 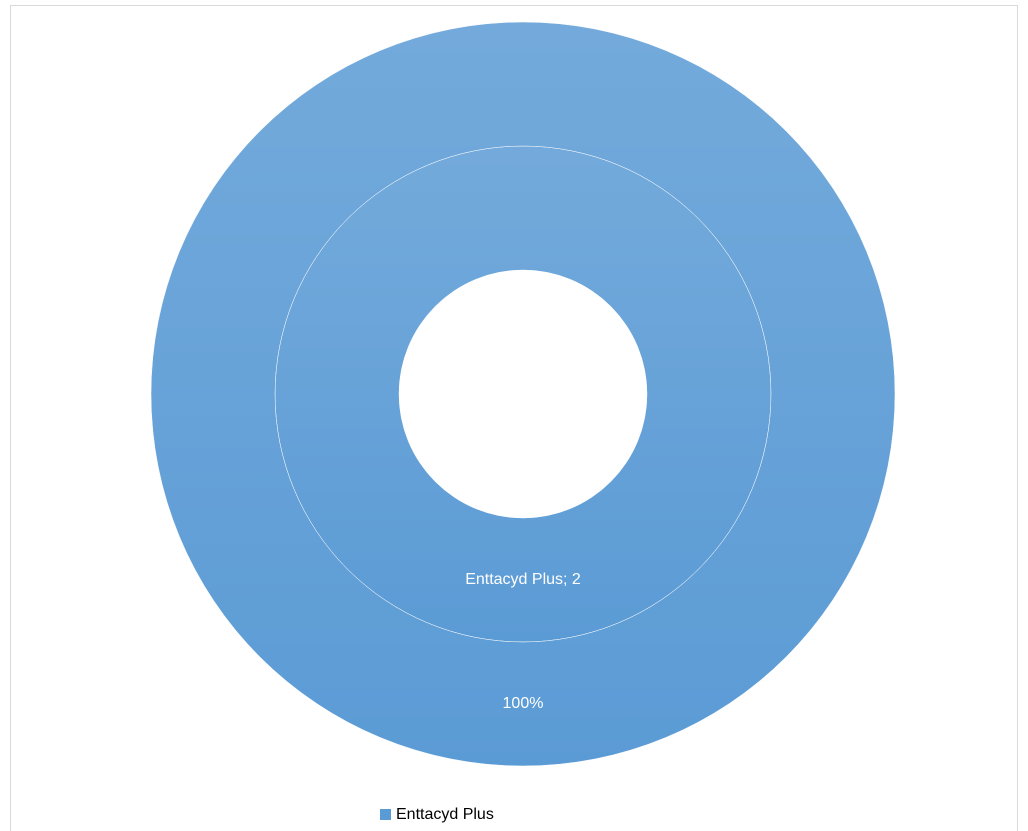 I want to click on legend-label: Enttacyd Plus, so click(x=445, y=814).